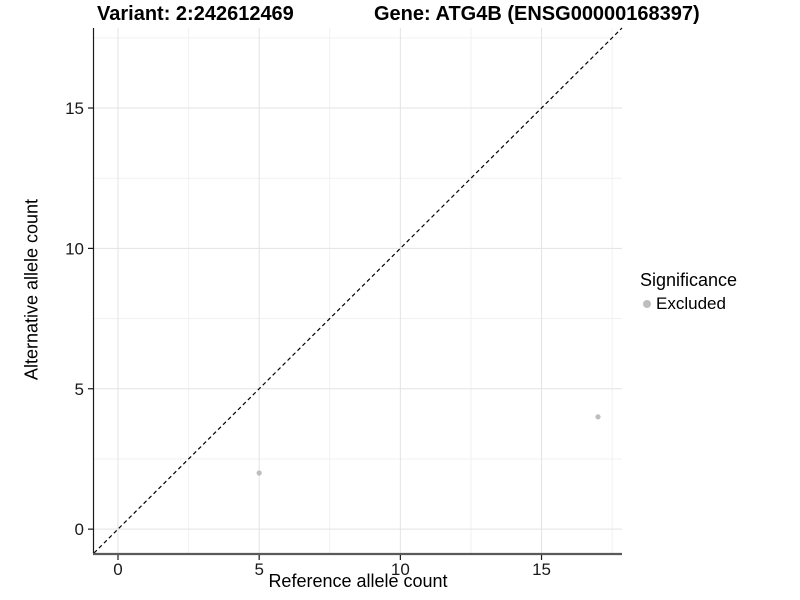 The image size is (800, 600). I want to click on x-axis-label: Reference allele count, so click(358, 581).